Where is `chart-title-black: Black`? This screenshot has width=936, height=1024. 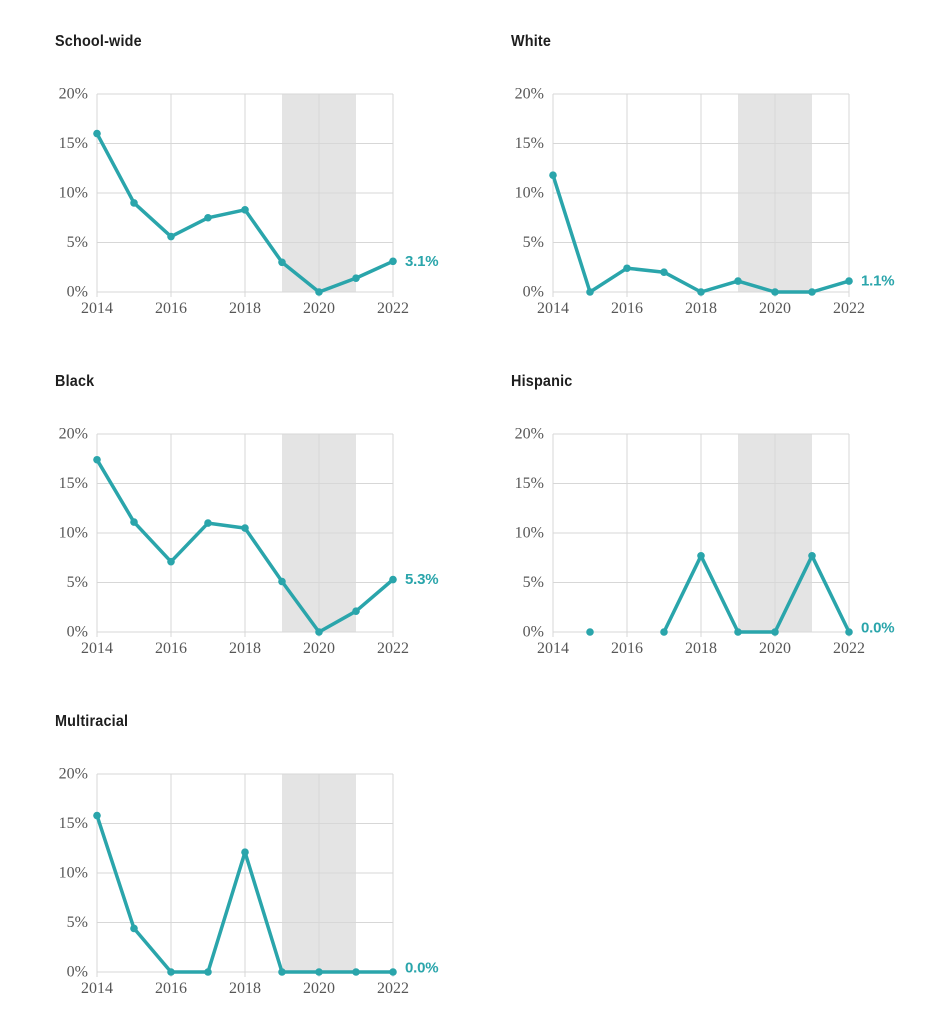
chart-title-black: Black is located at coordinates (75, 381).